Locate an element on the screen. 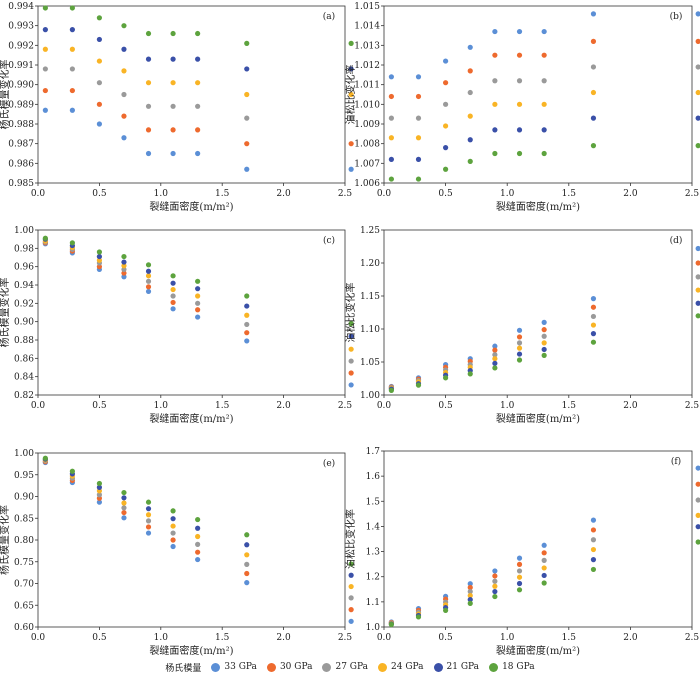  y-tick-label: 1.007 is located at coordinates (367, 164).